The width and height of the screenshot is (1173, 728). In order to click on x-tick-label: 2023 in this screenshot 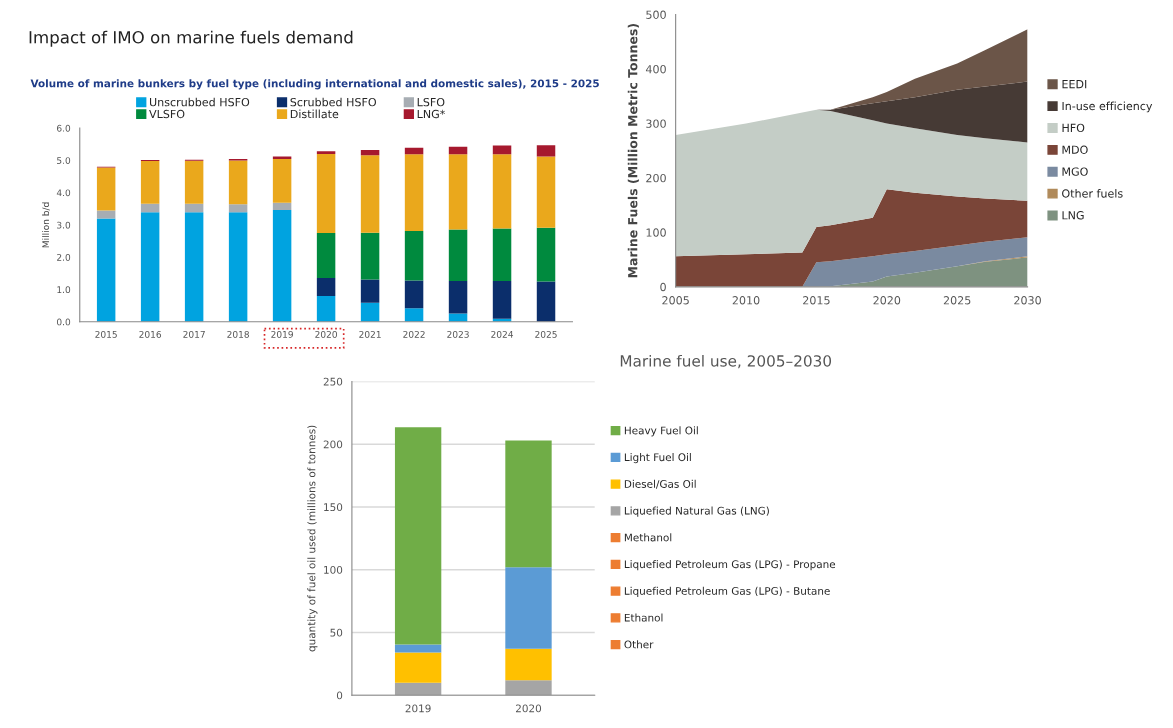, I will do `click(458, 334)`.